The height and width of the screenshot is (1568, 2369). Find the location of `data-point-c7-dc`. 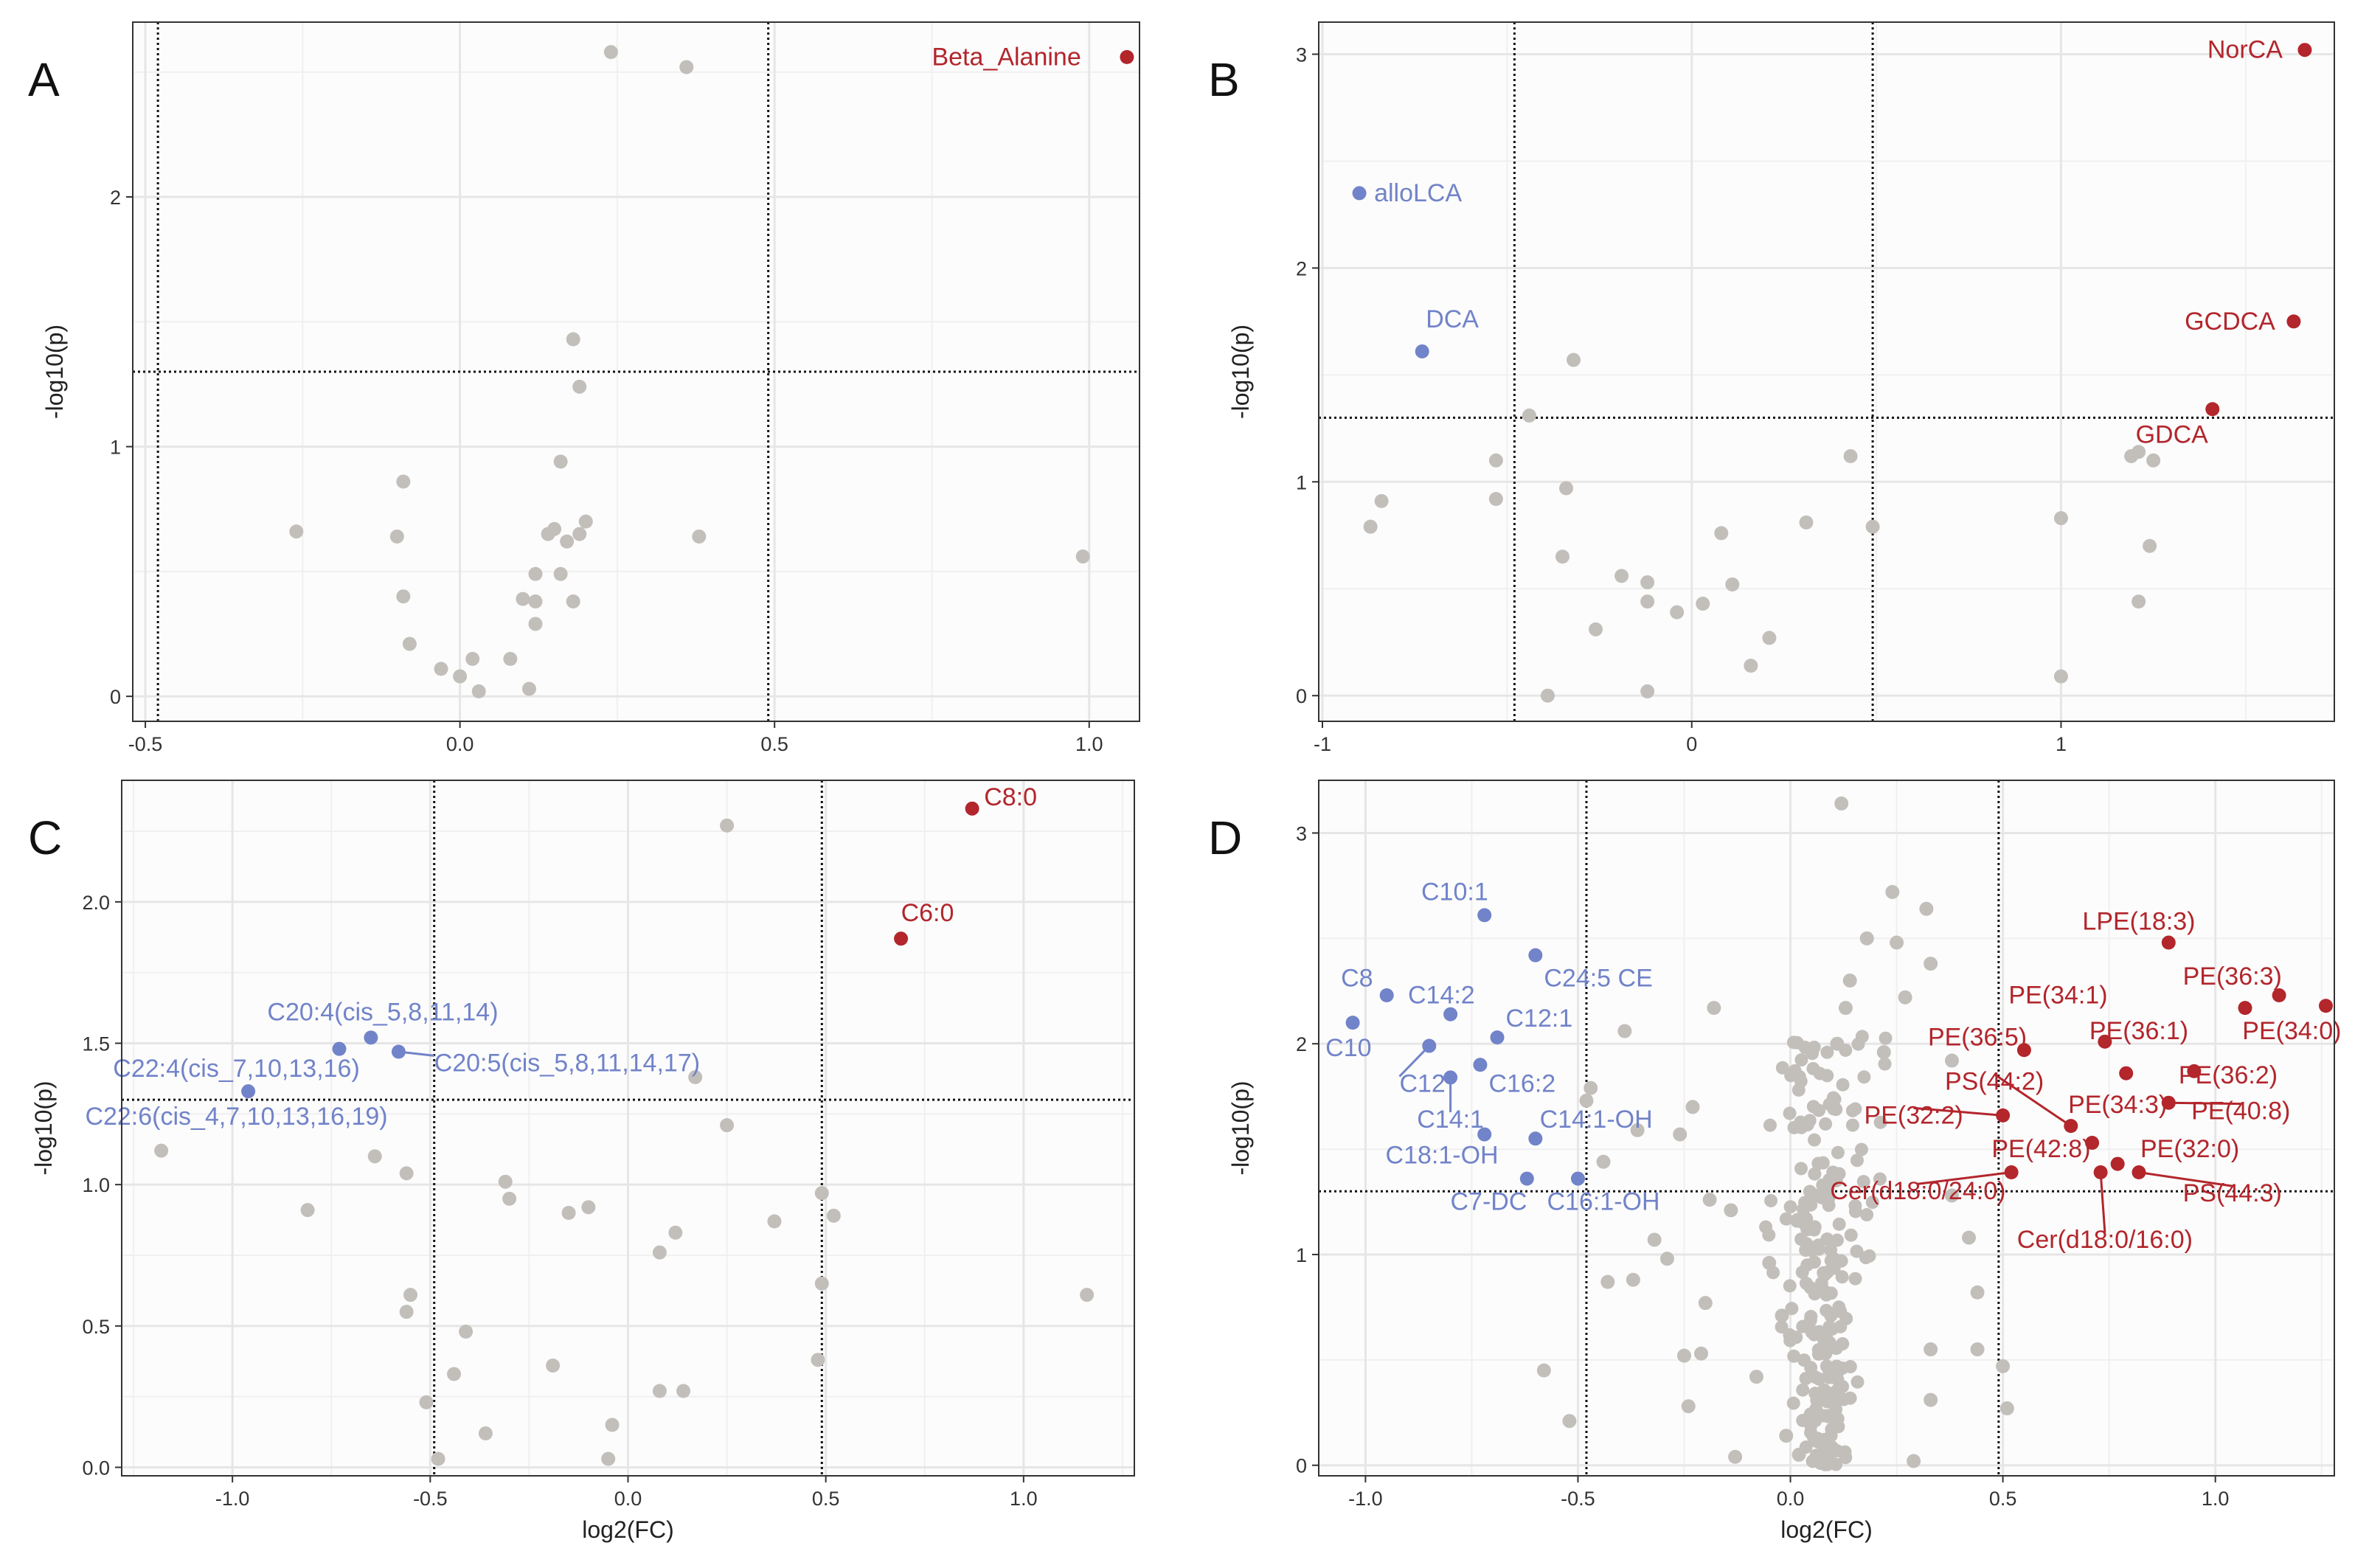

data-point-c7-dc is located at coordinates (1526, 1178).